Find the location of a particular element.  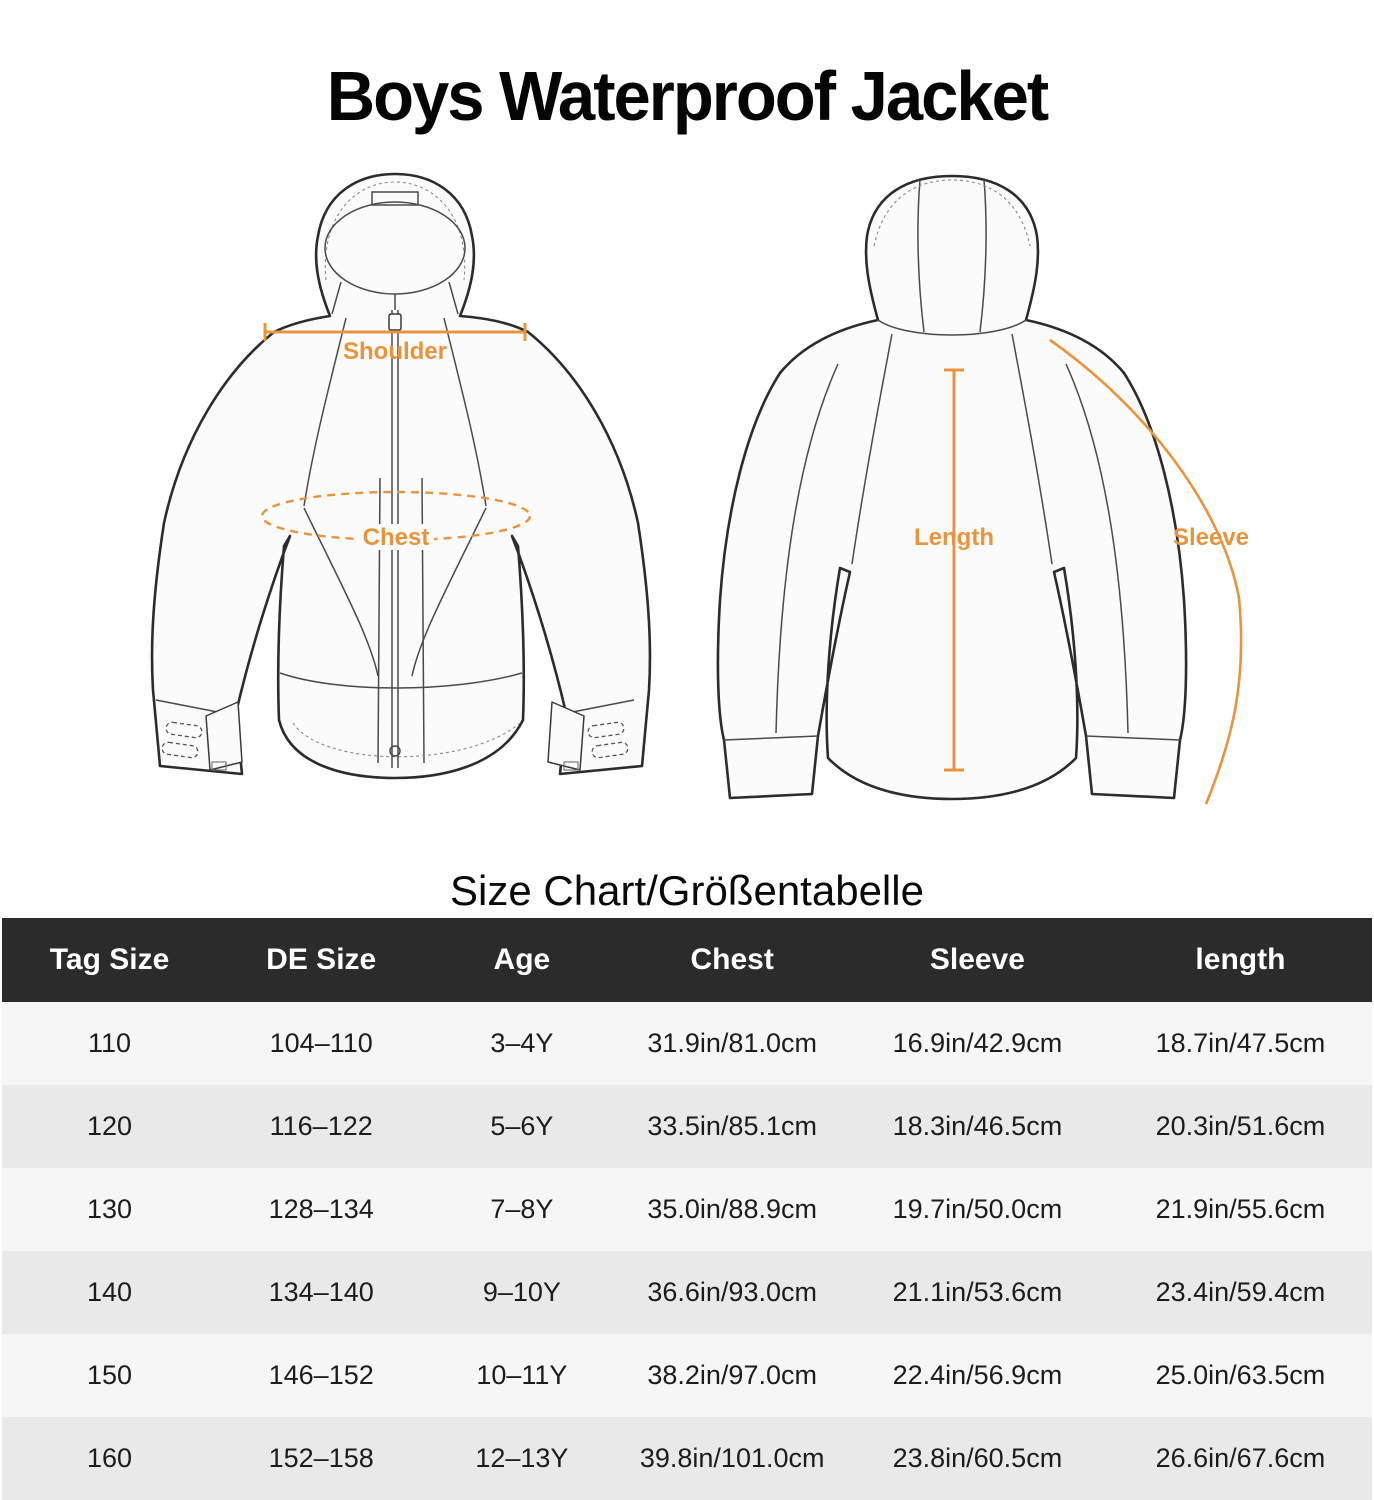

table-cell: 18.3in/46.5cm is located at coordinates (977, 1126).